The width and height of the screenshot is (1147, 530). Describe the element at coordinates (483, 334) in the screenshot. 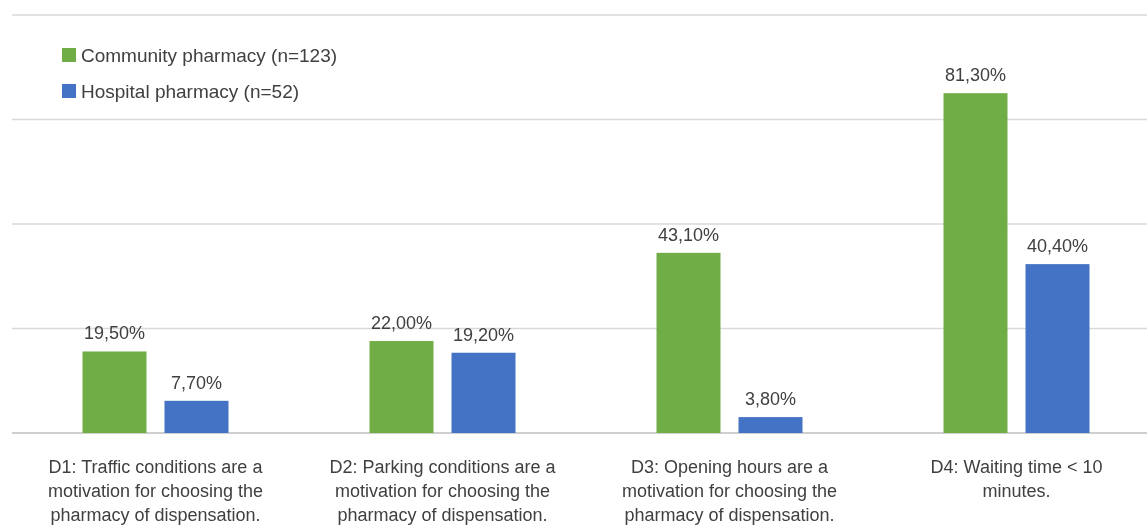

I see `data-label: 19,20%` at that location.